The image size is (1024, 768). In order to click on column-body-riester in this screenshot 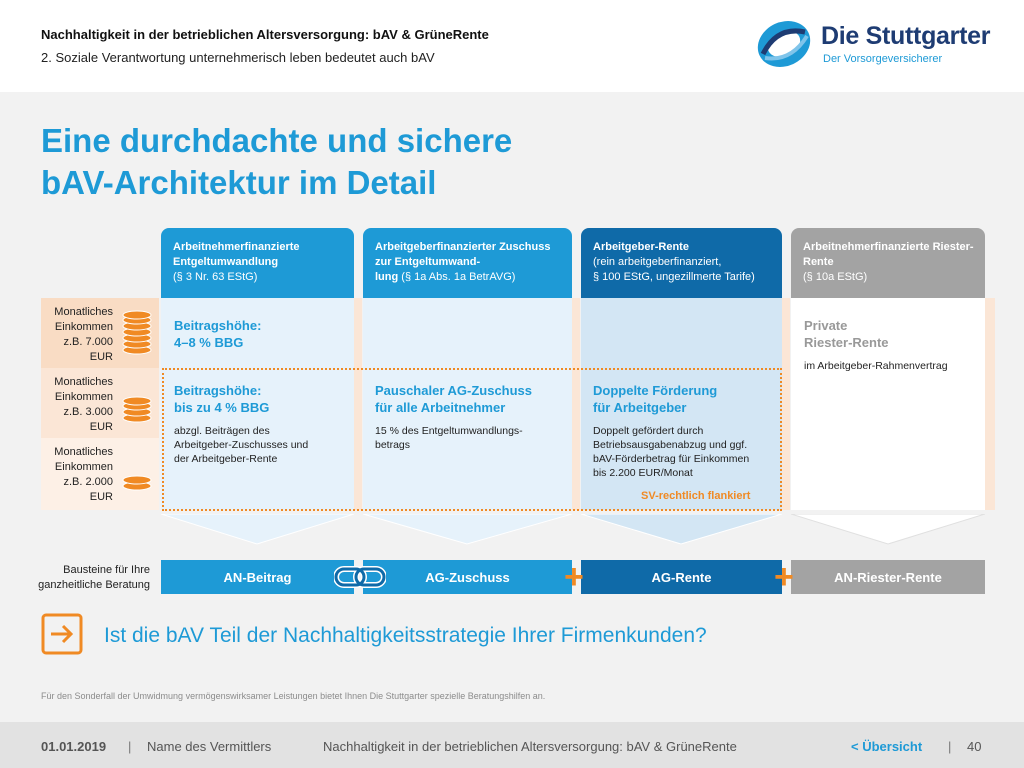, I will do `click(888, 404)`.